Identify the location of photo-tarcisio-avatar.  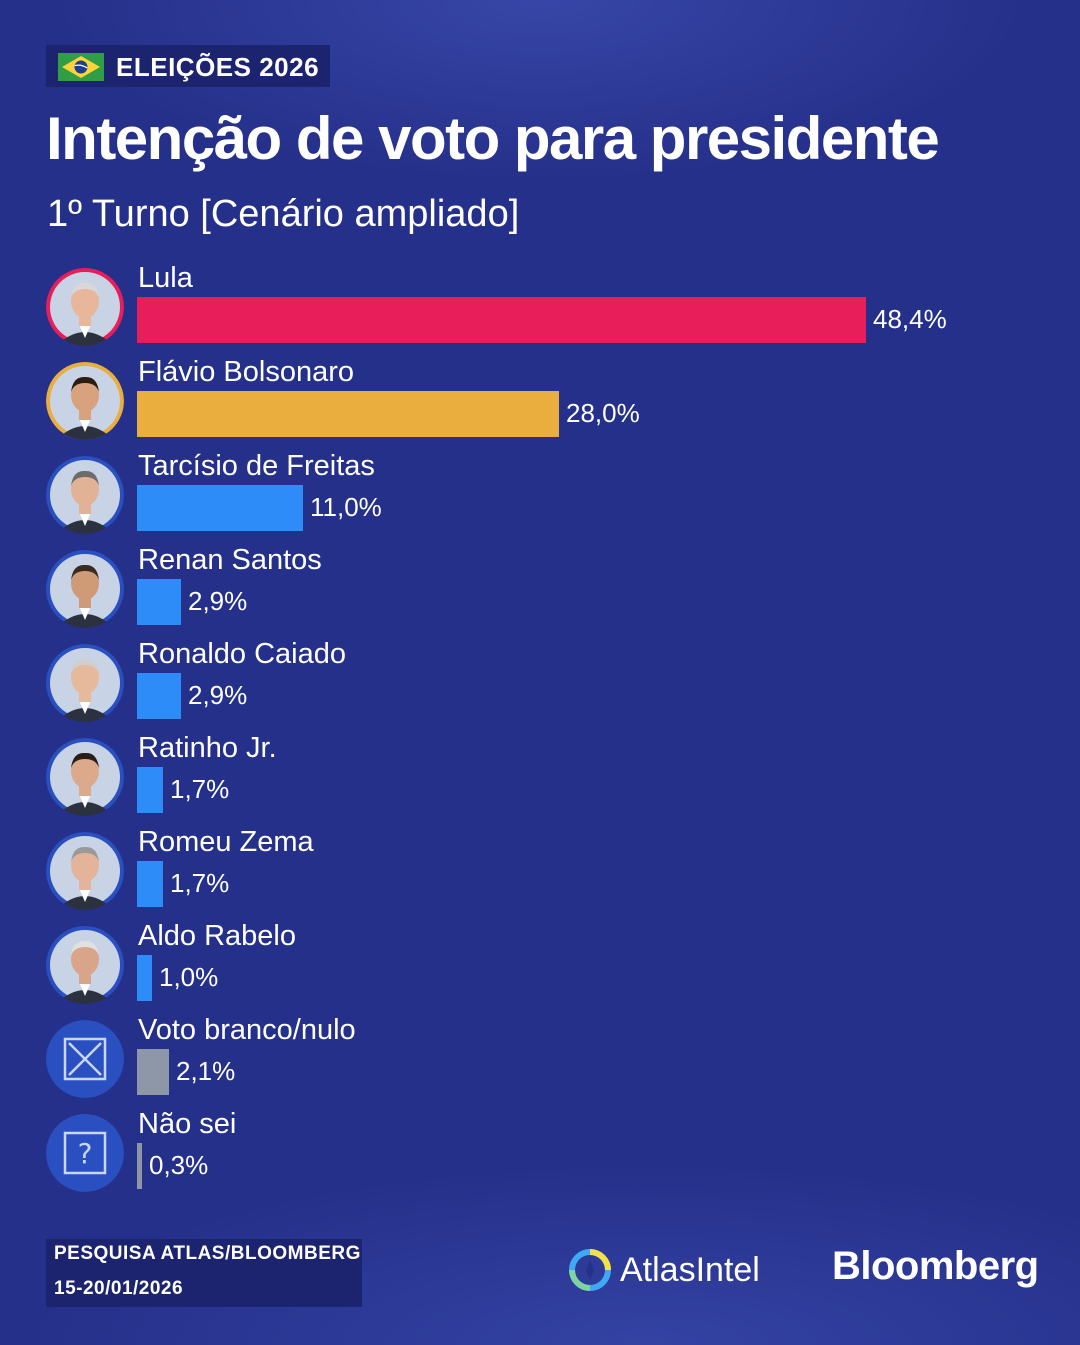
(85, 495).